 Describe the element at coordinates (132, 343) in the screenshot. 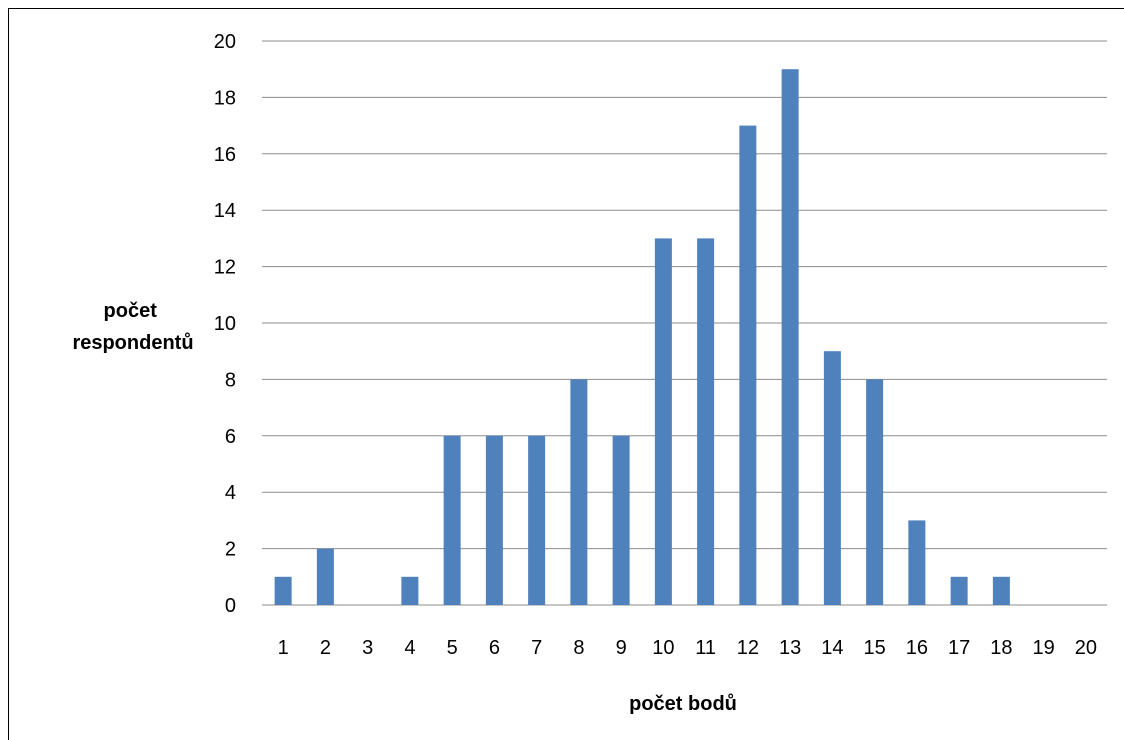

I see `y-axis-title-line-2: respondentů` at that location.